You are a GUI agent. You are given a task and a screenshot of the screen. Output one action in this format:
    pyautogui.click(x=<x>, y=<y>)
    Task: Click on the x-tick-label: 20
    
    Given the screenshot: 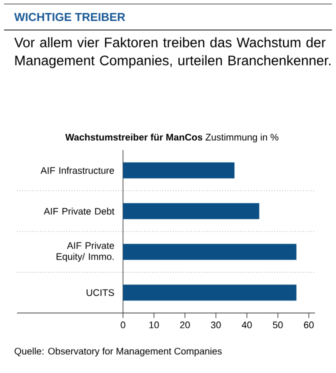 What is the action you would take?
    pyautogui.click(x=185, y=325)
    